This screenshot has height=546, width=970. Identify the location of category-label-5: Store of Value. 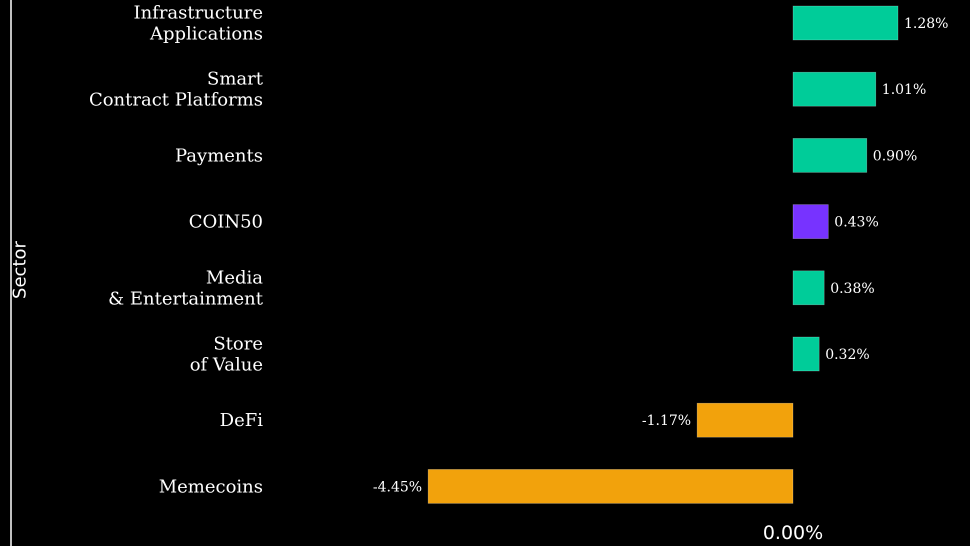
(226, 355).